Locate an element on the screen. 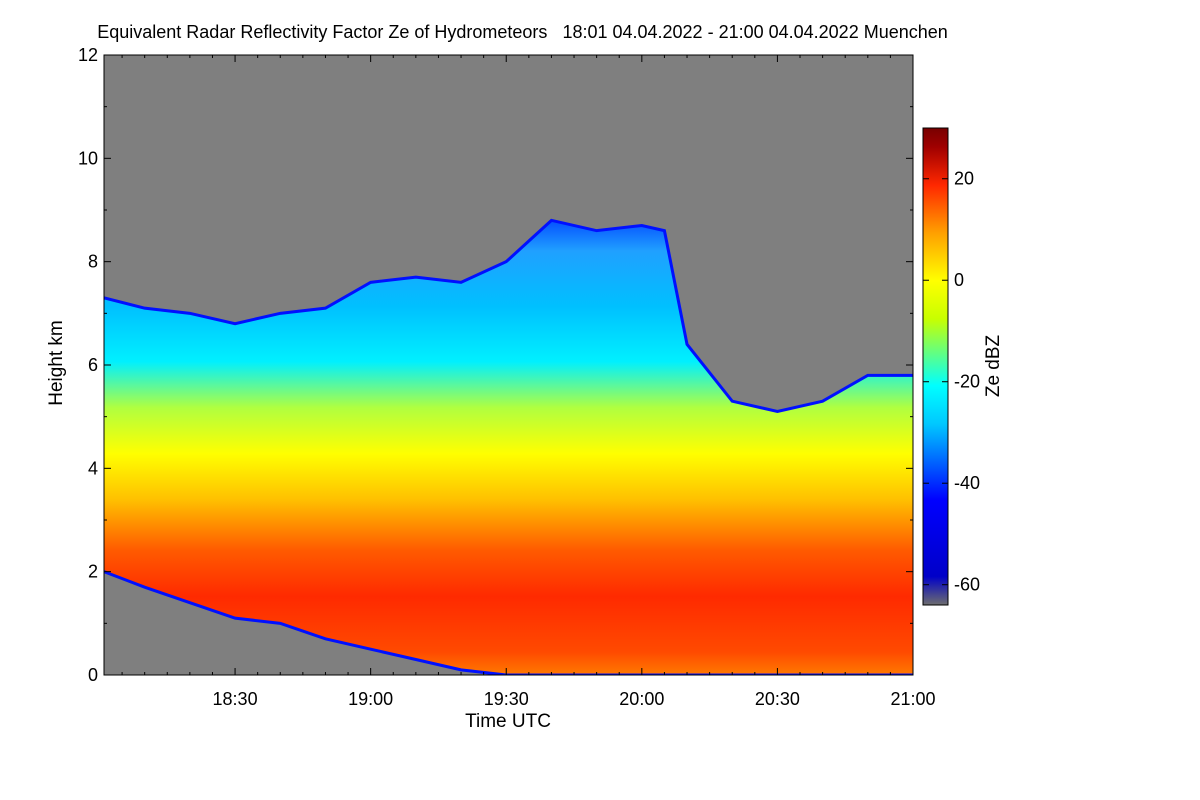 Image resolution: width=1200 pixels, height=800 pixels. y-tick-label: 2 is located at coordinates (93, 572).